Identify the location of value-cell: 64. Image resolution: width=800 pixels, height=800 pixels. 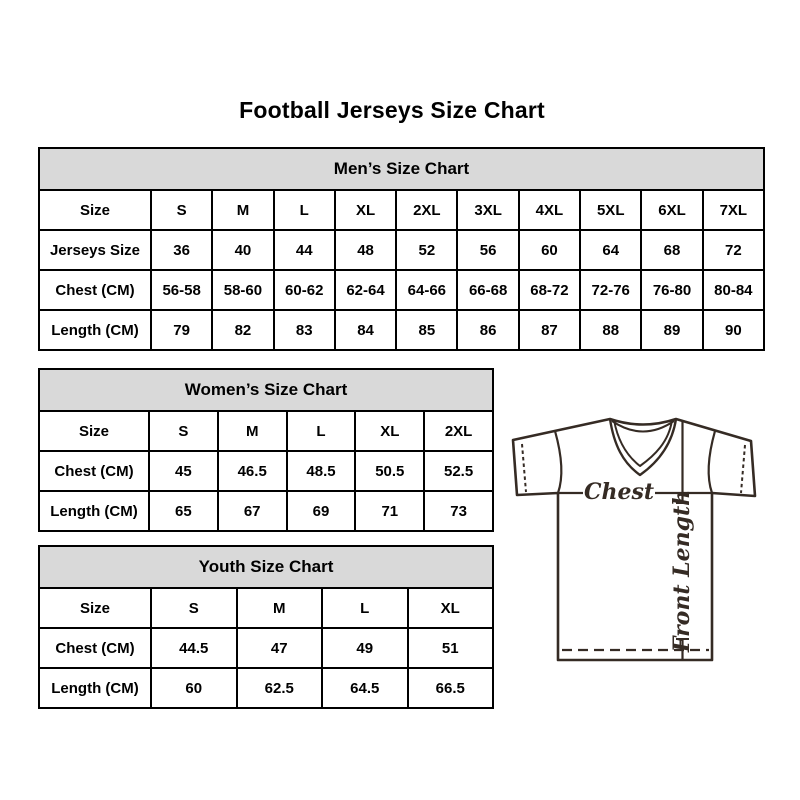
(611, 250).